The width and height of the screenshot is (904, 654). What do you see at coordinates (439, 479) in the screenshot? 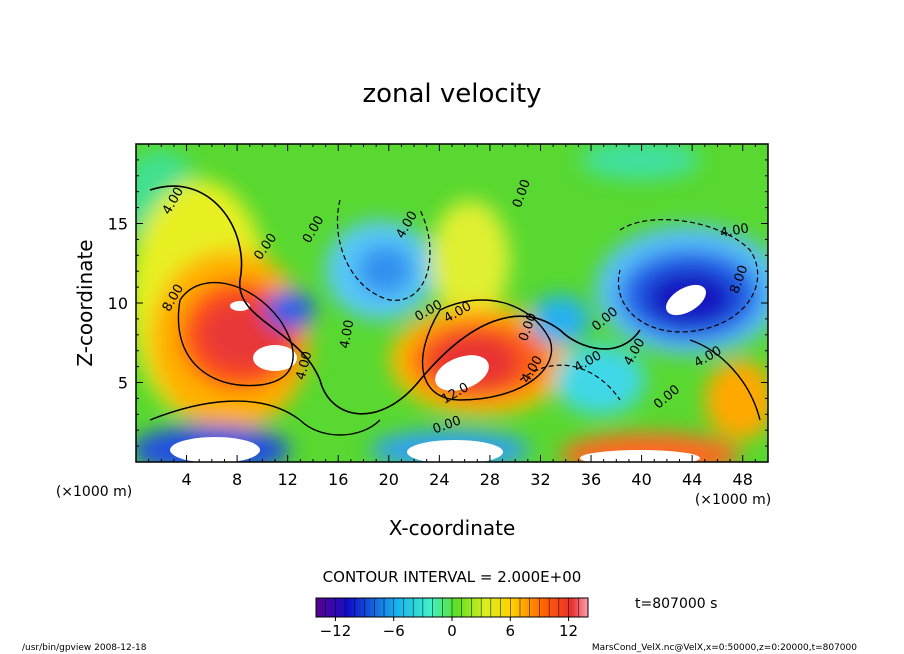
I see `x-tick-label: 24` at bounding box center [439, 479].